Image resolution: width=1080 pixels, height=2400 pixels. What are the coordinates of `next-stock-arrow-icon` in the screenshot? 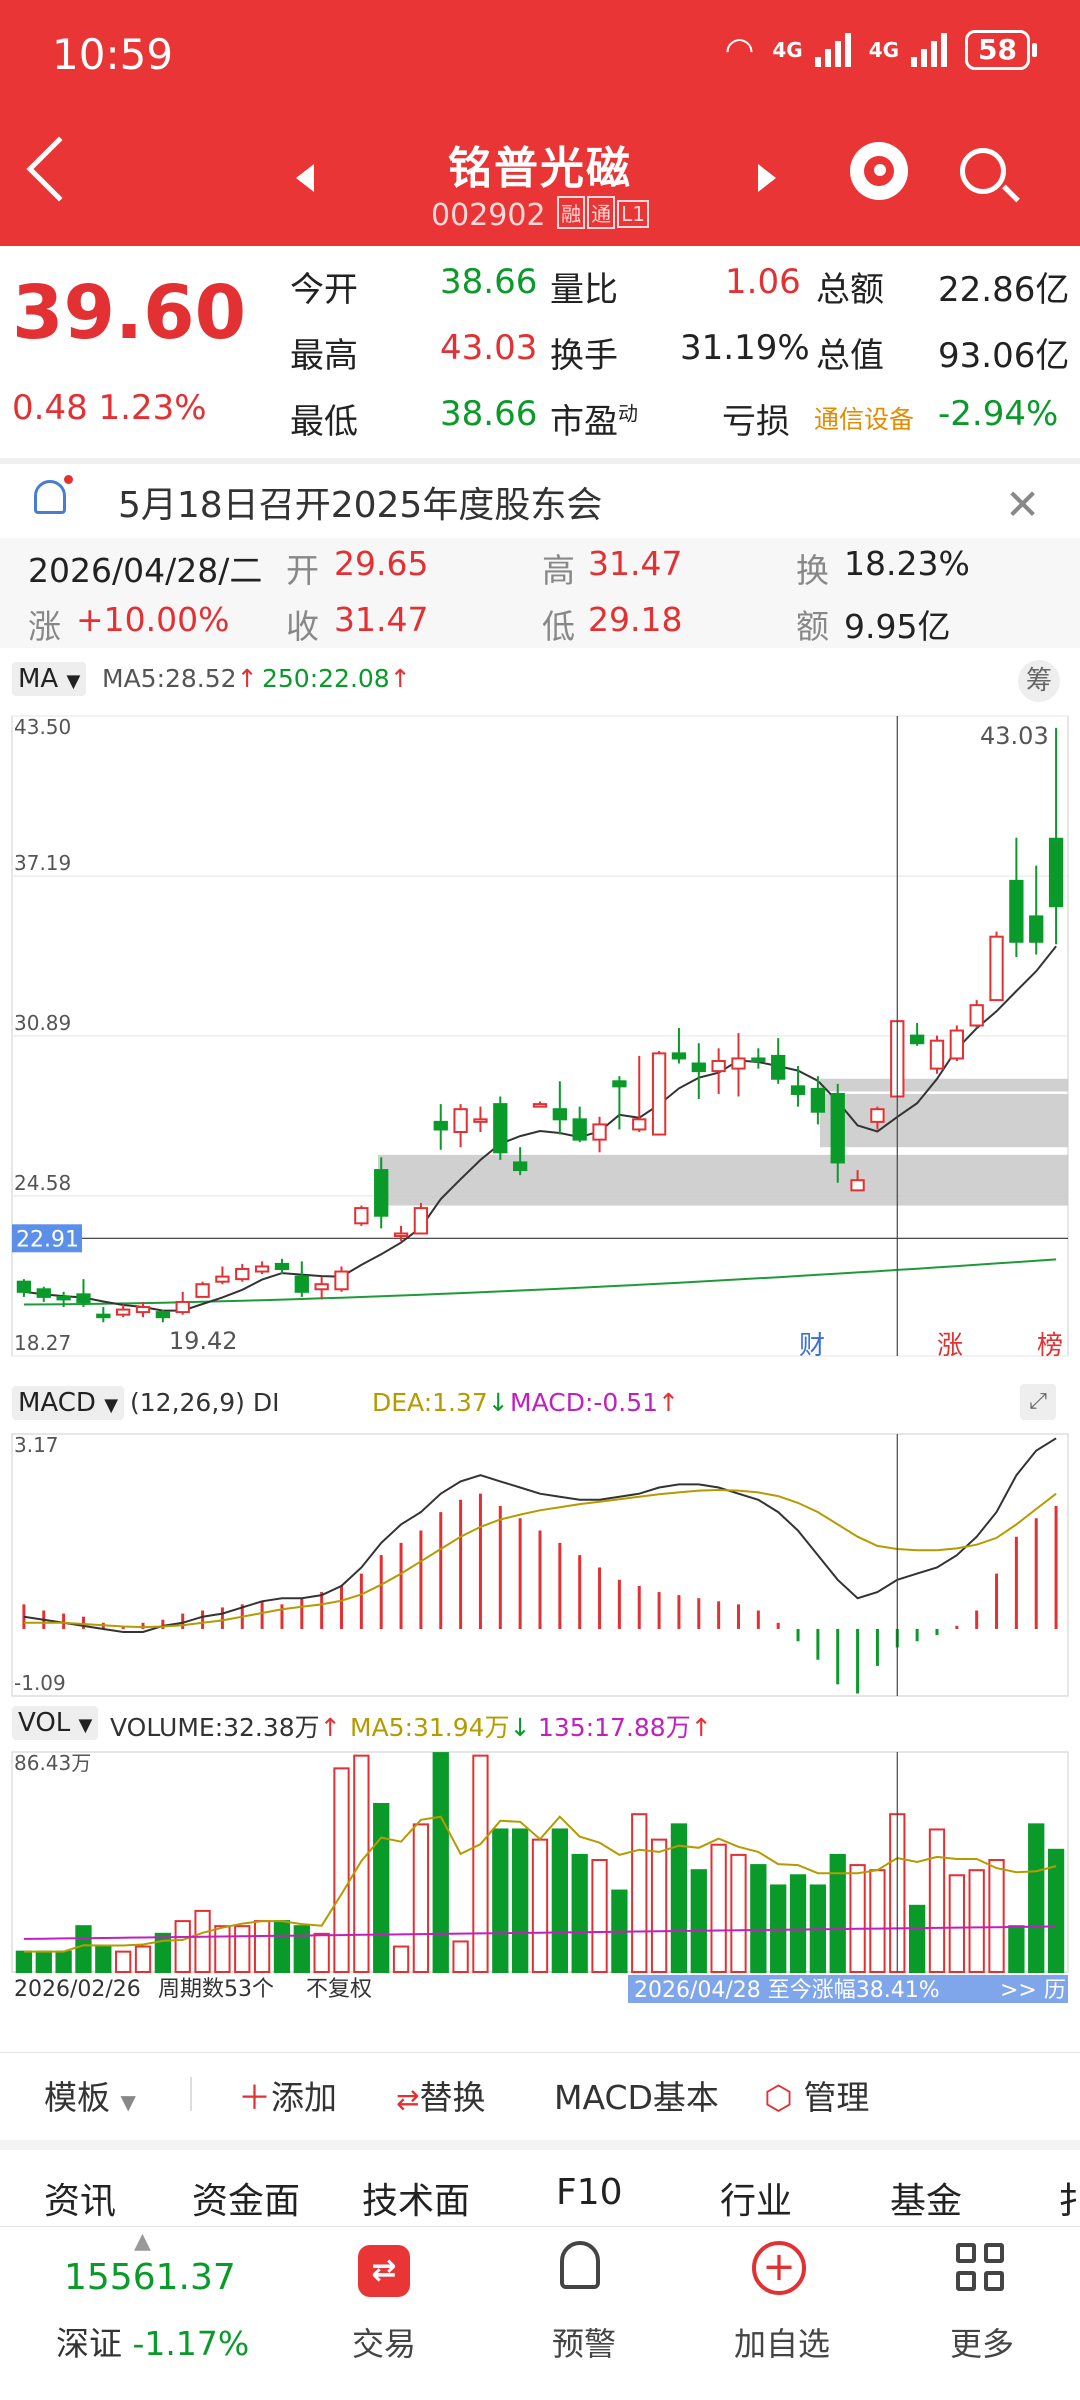 It's located at (767, 178).